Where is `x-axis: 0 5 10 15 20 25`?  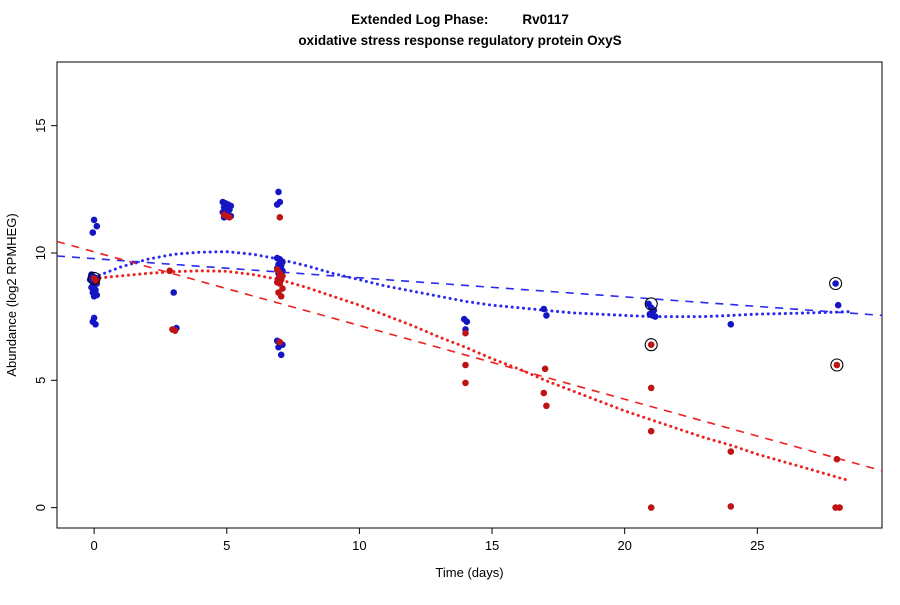 x-axis: 0 5 10 15 20 25 is located at coordinates (428, 540).